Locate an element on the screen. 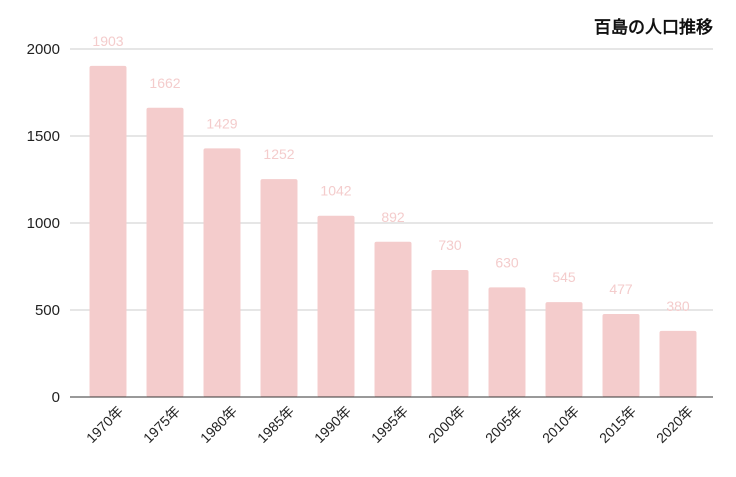  x-tick-label: 1970年 is located at coordinates (104, 424).